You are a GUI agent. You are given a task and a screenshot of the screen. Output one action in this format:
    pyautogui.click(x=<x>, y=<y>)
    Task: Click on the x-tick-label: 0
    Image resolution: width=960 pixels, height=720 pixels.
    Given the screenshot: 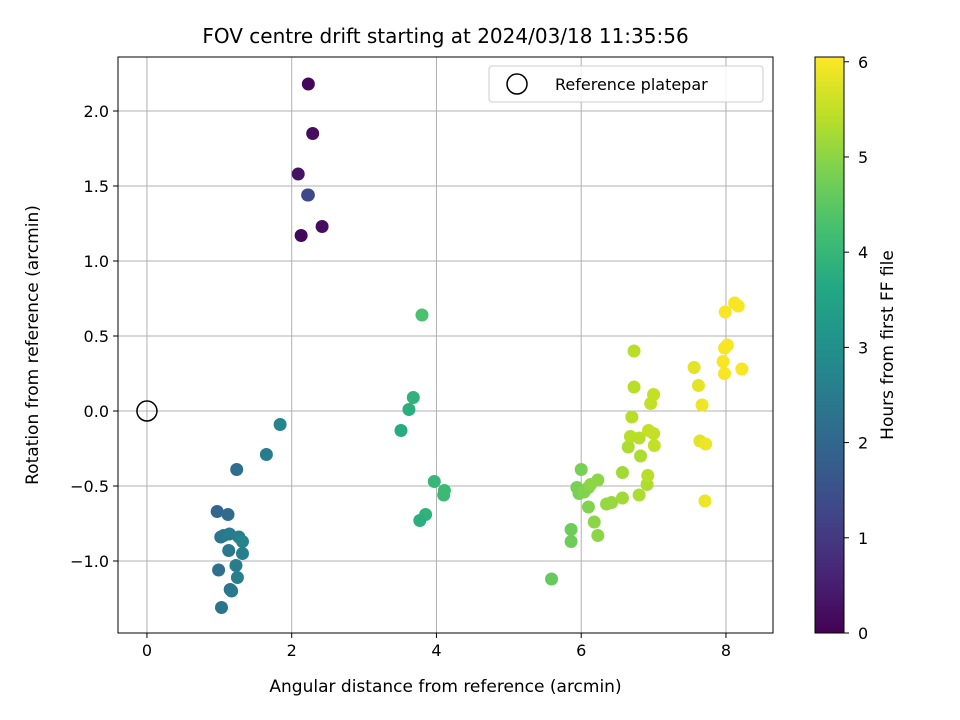 What is the action you would take?
    pyautogui.click(x=147, y=650)
    